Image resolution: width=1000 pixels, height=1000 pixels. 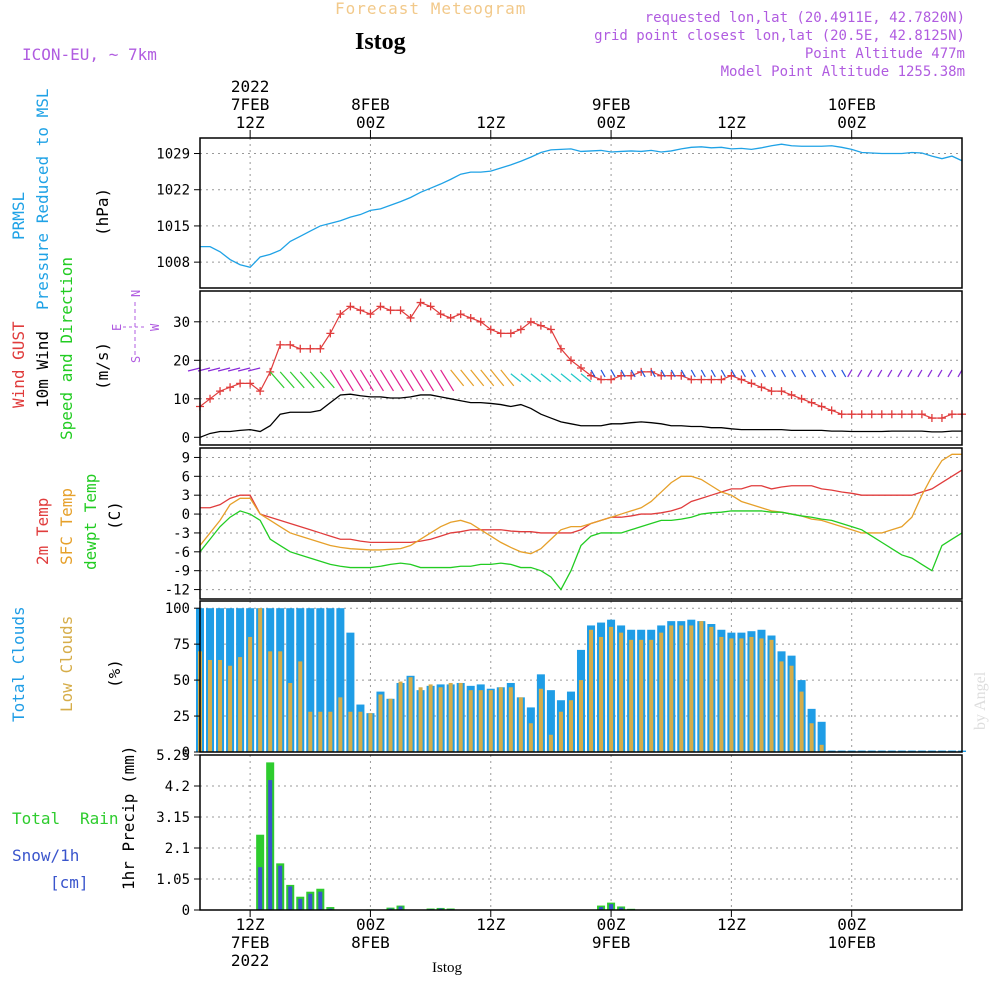 I want to click on y-tick-label: 3, so click(x=186, y=496).